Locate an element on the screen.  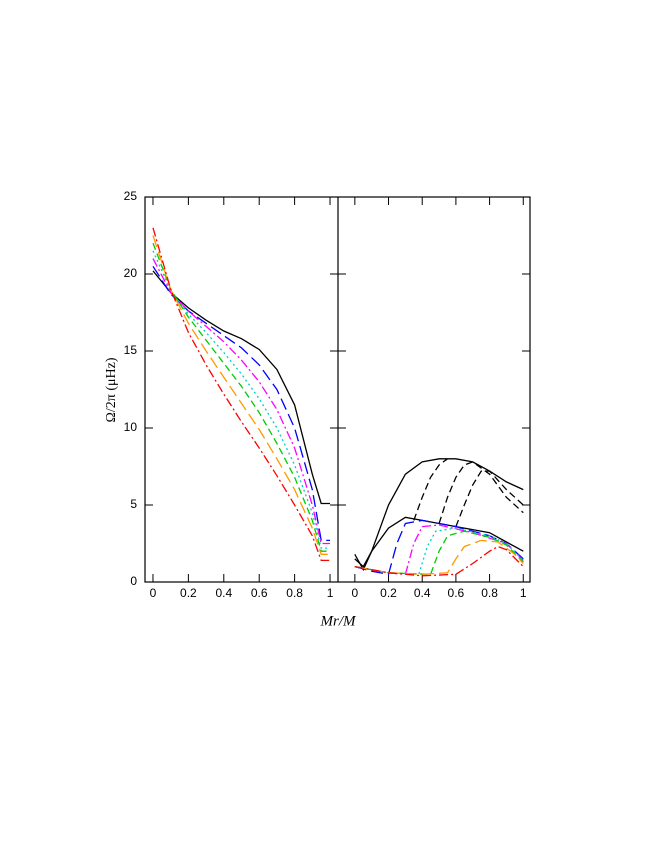
y-tick-label: 10 is located at coordinates (131, 427).